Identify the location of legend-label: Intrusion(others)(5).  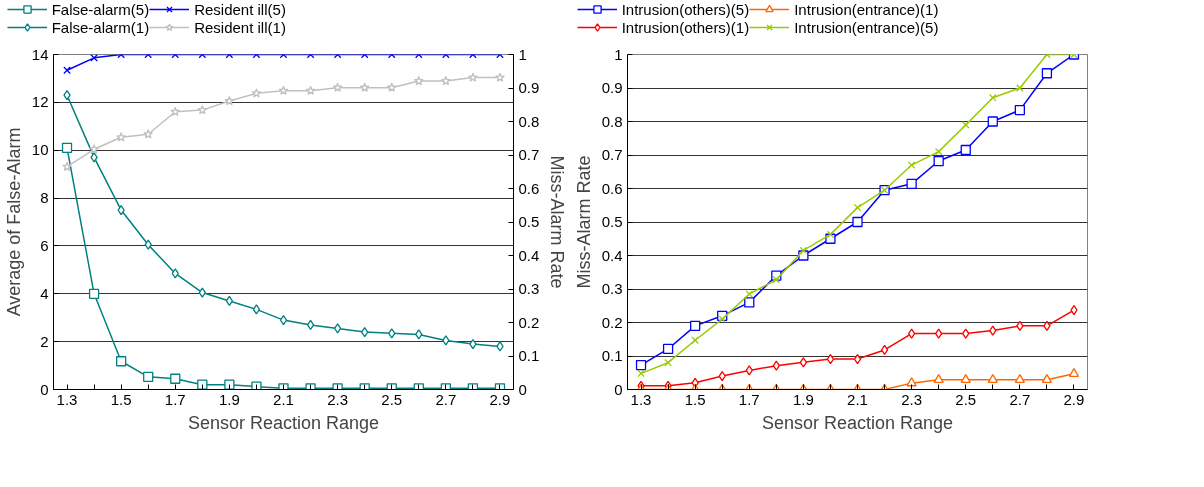
(685, 9).